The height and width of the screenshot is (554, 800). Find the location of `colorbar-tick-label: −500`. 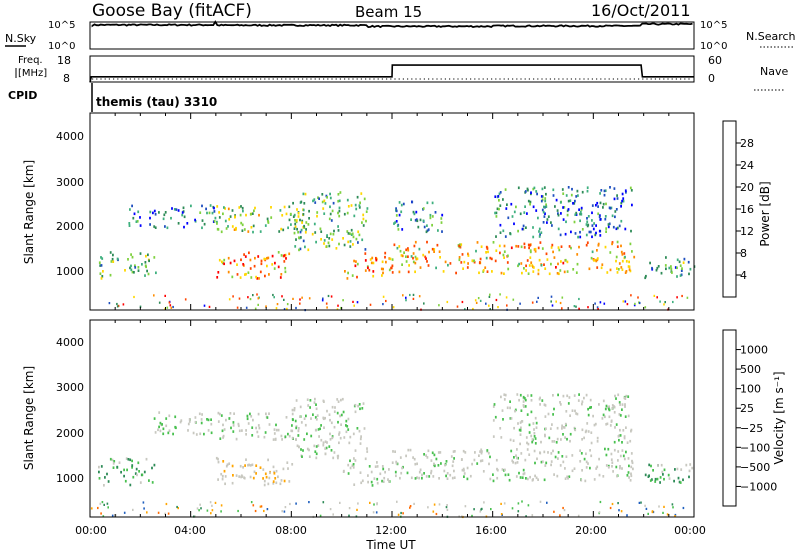

colorbar-tick-label: −500 is located at coordinates (755, 467).